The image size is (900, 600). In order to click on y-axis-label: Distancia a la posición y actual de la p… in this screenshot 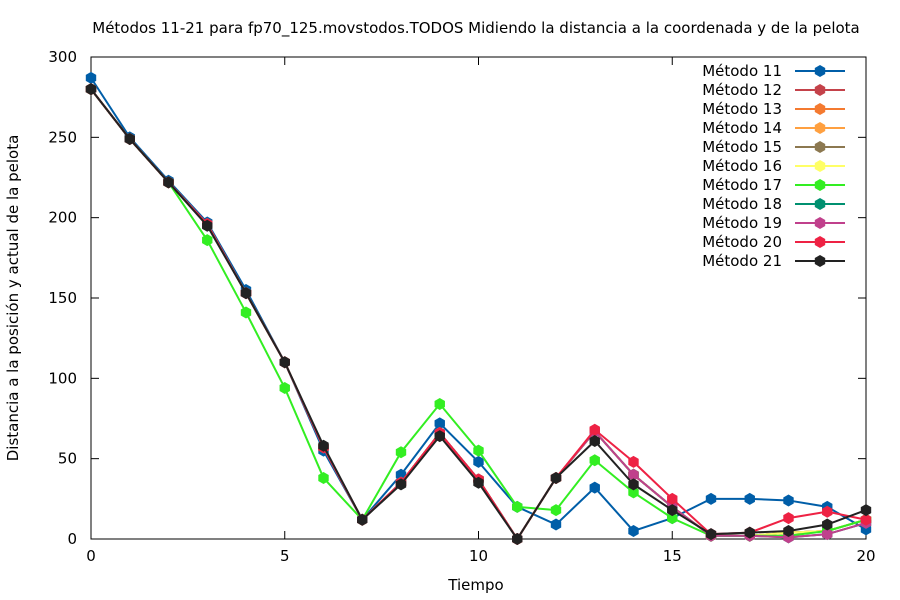, I will do `click(13, 298)`.